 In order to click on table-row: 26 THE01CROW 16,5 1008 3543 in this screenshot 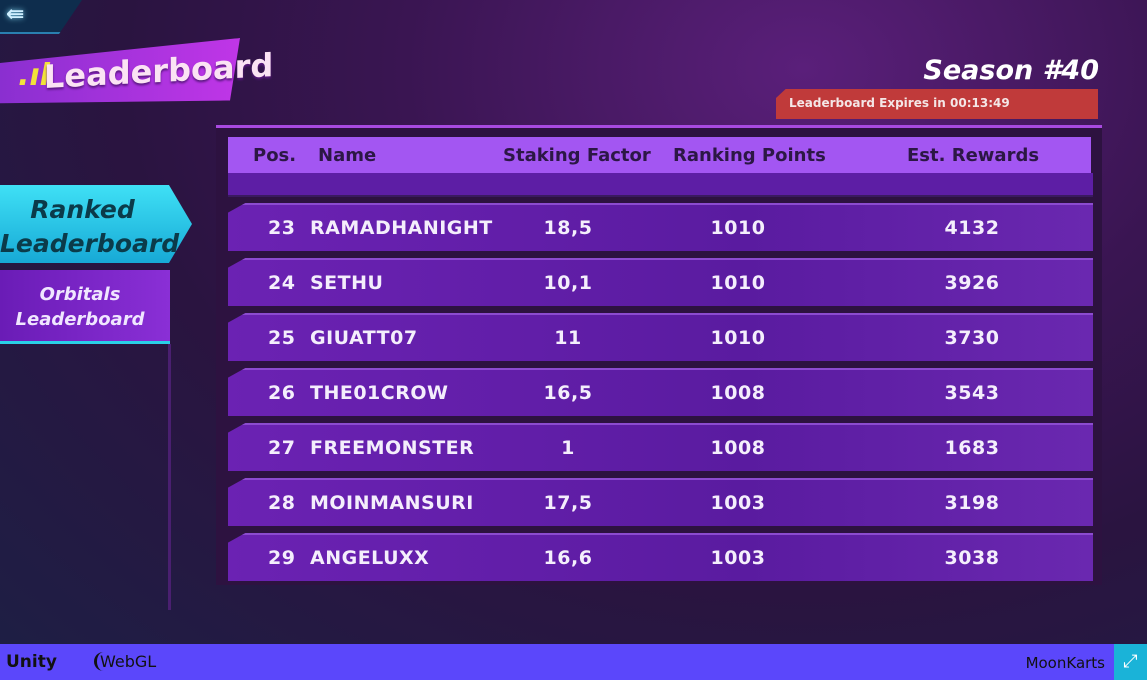, I will do `click(660, 392)`.